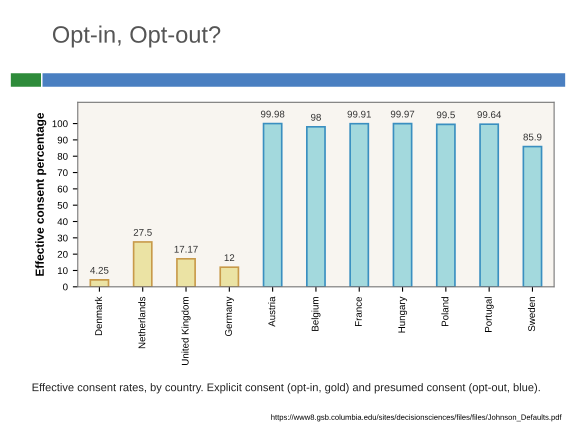 The image size is (576, 430). What do you see at coordinates (143, 232) in the screenshot?
I see `data-label: 27.5` at bounding box center [143, 232].